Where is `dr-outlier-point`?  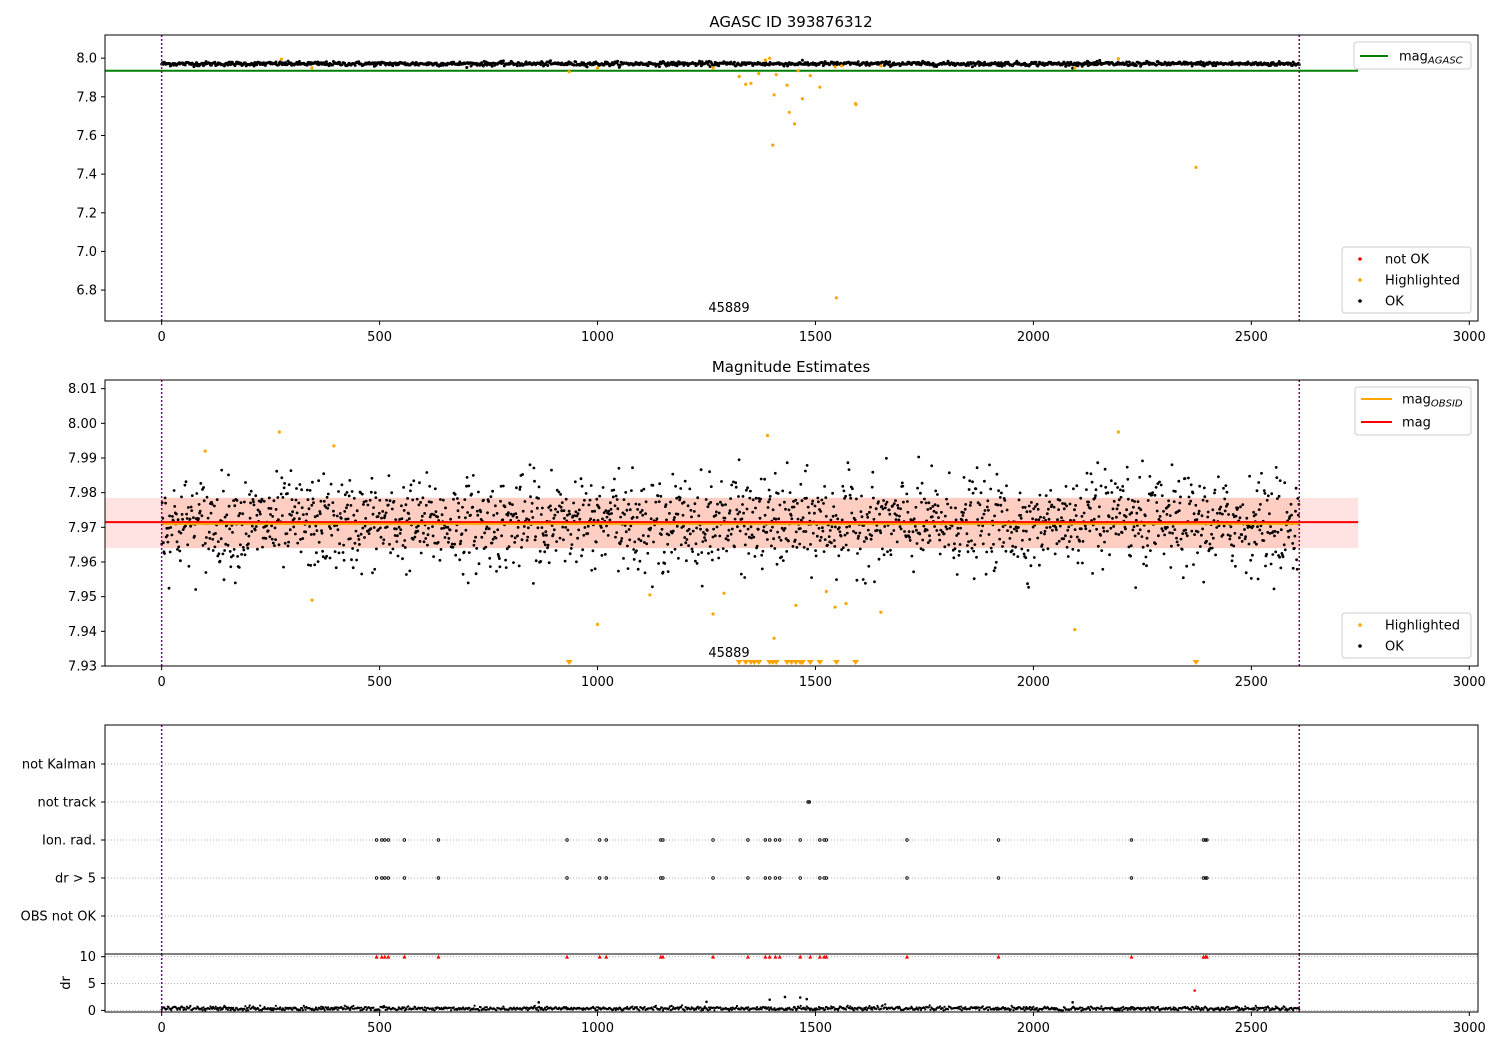
dr-outlier-point is located at coordinates (706, 1002).